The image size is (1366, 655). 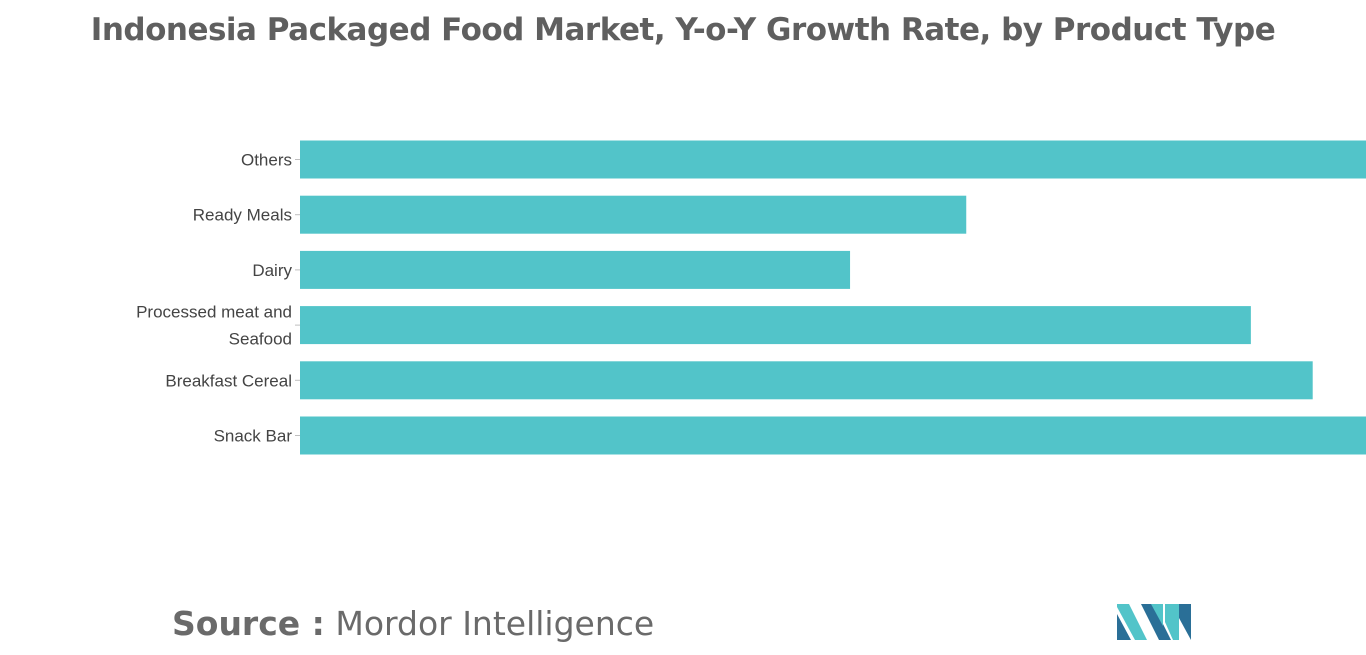 I want to click on bar-processed-meat-and-seafood, so click(x=775, y=325).